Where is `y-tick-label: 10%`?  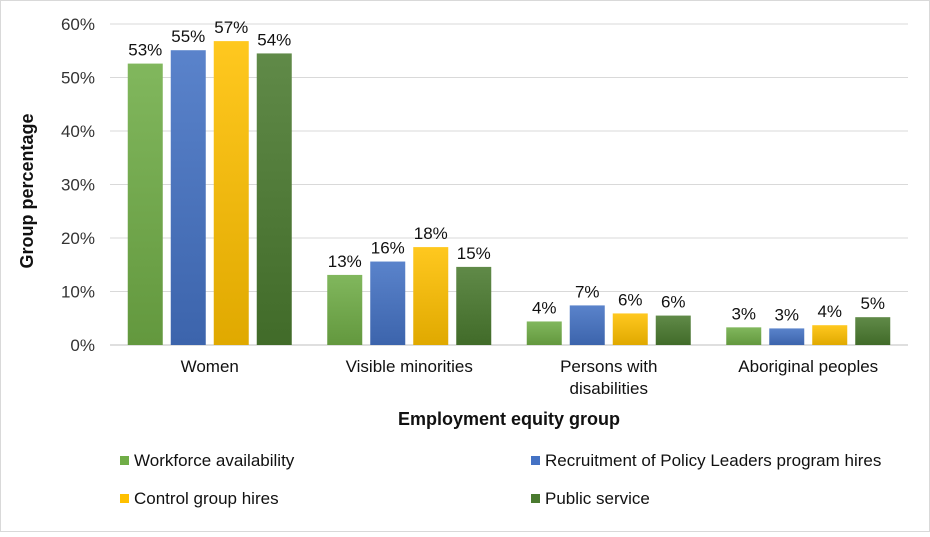
y-tick-label: 10% is located at coordinates (78, 292).